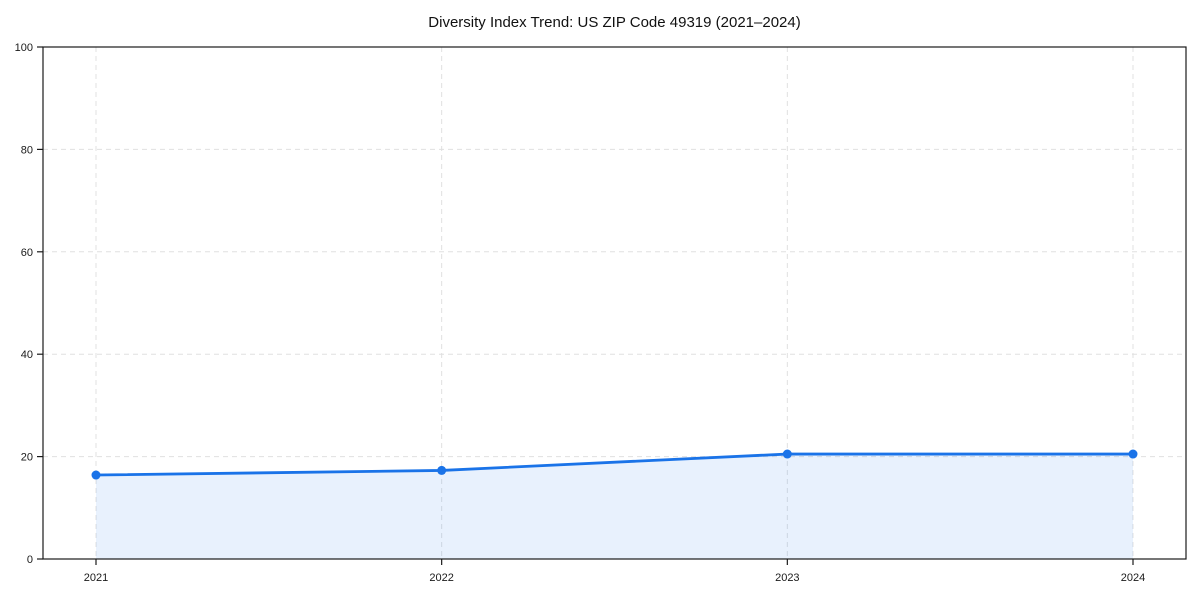 Image resolution: width=1200 pixels, height=600 pixels. Describe the element at coordinates (614, 464) in the screenshot. I see `trend-line` at that location.